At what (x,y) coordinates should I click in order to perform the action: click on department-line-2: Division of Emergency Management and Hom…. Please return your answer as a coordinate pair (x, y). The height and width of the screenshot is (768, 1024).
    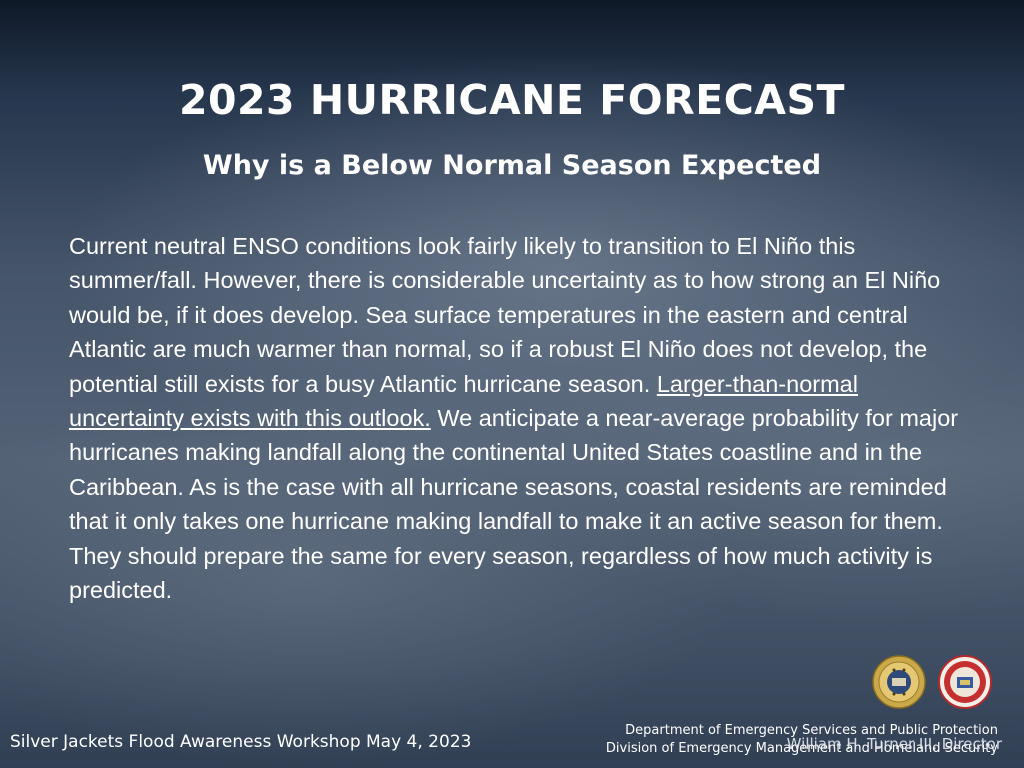
    Looking at the image, I should click on (801, 748).